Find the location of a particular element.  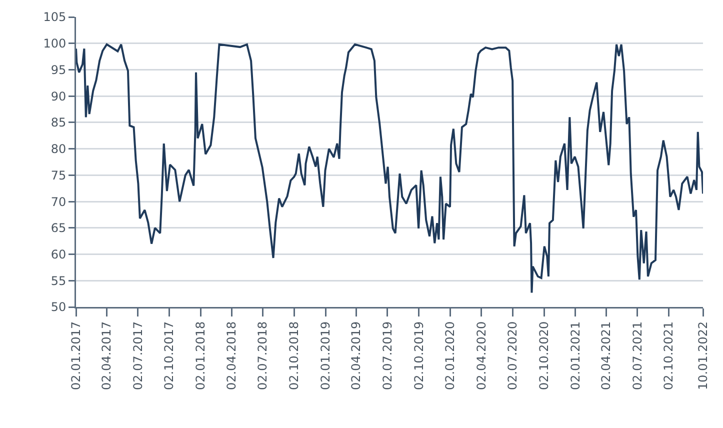

x-tick-label: 02.04.2017 is located at coordinates (107, 355).